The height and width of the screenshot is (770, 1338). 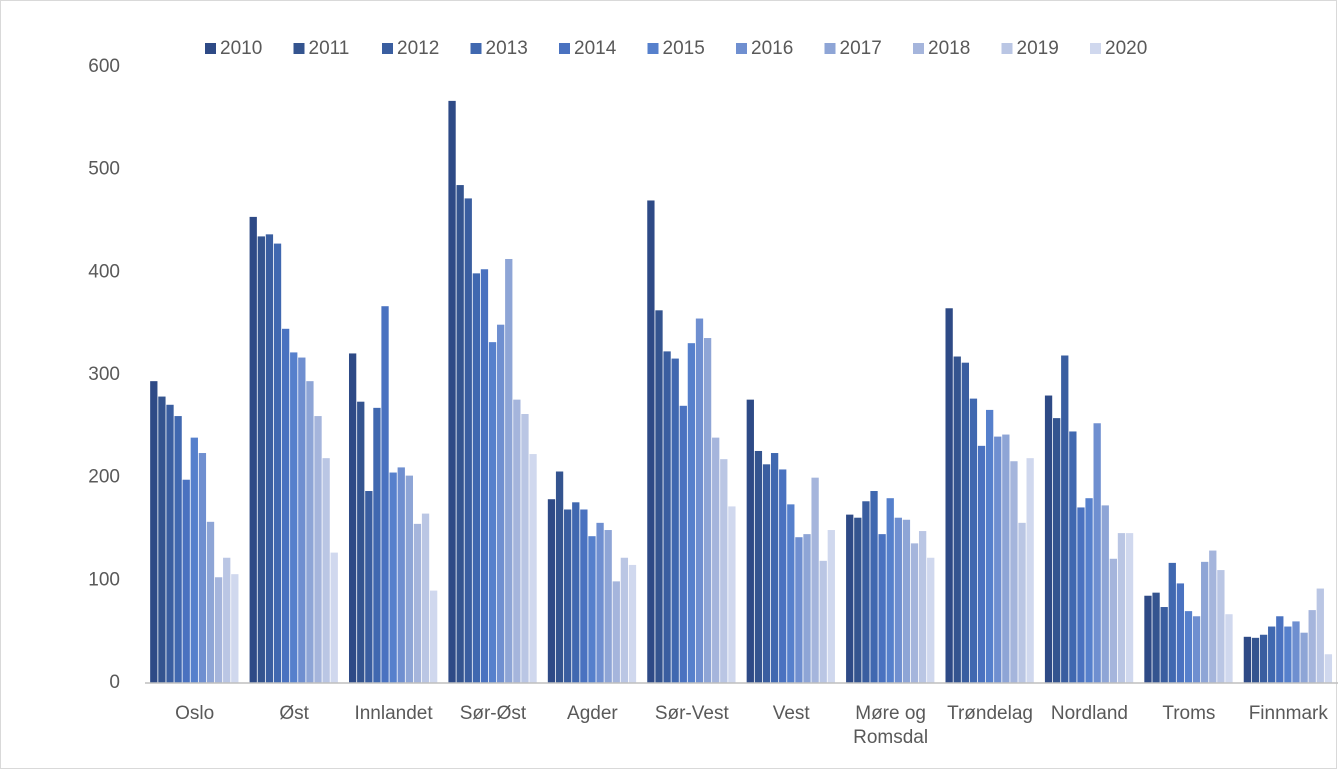 I want to click on x-tick-label: Oslo, so click(x=195, y=713).